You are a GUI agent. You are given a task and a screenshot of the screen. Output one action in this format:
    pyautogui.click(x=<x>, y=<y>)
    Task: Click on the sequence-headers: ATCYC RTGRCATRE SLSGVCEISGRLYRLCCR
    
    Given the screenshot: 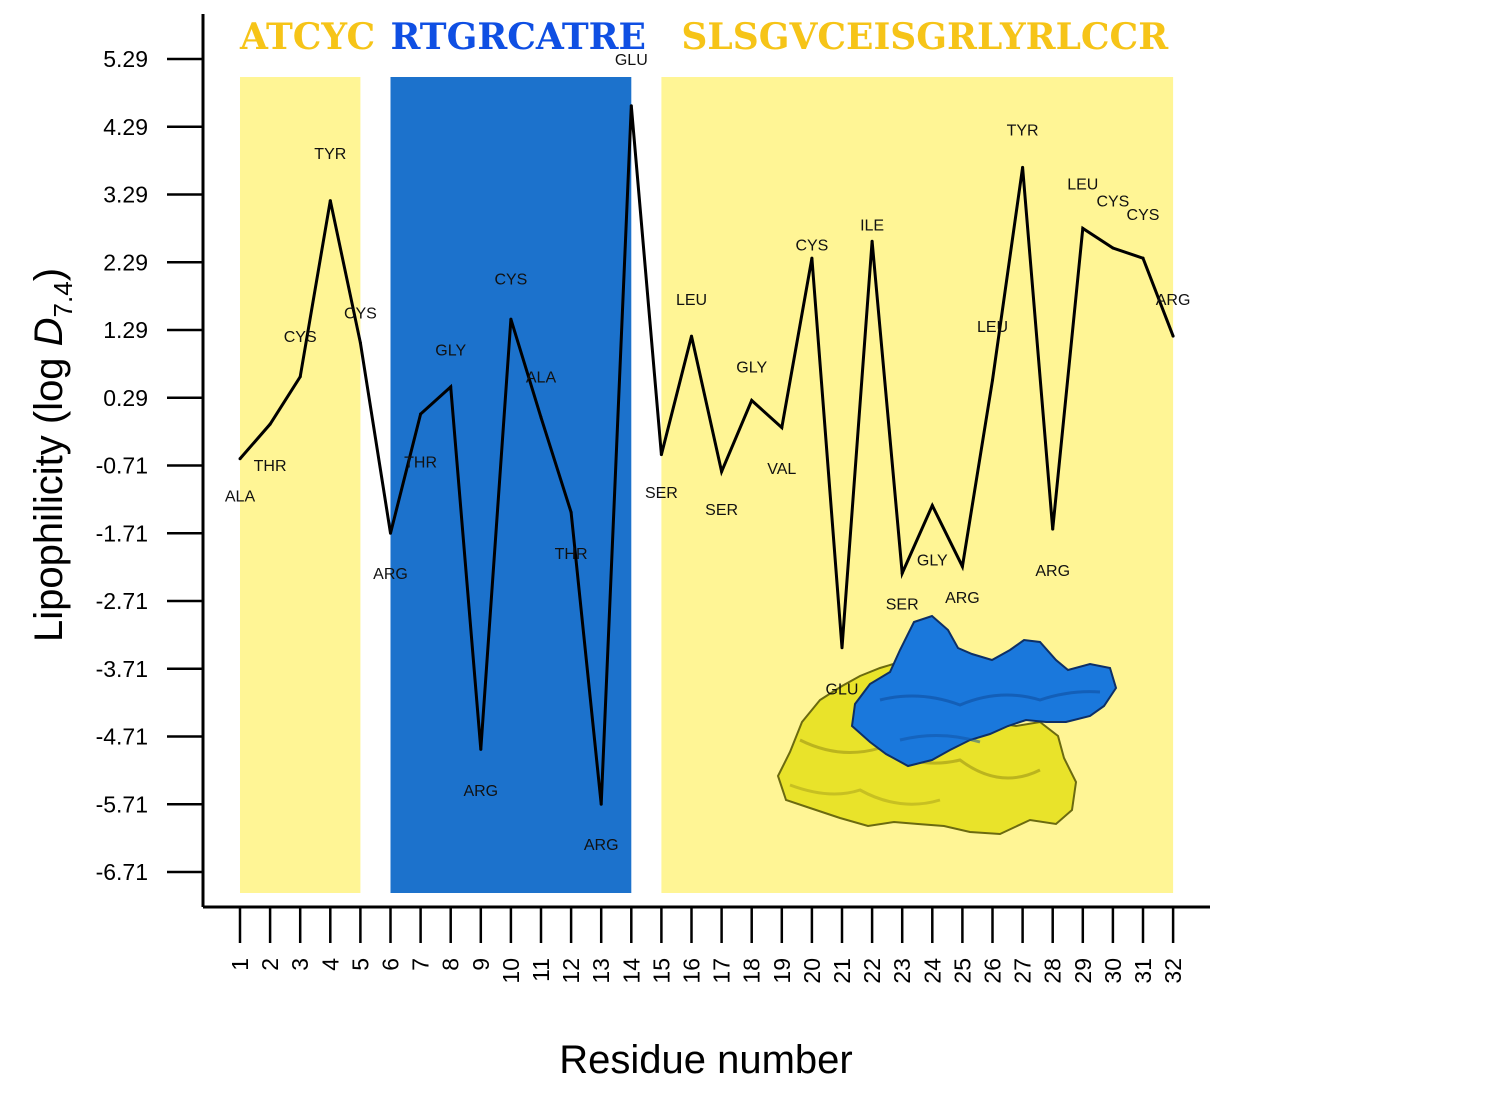 What is the action you would take?
    pyautogui.click(x=704, y=37)
    